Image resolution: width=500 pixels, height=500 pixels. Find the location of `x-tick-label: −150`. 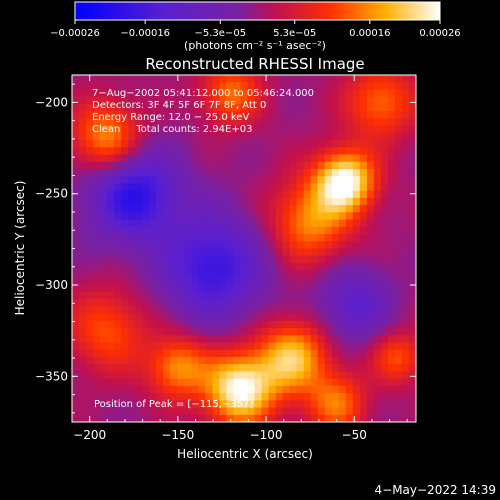

x-tick-label: −150 is located at coordinates (177, 435).